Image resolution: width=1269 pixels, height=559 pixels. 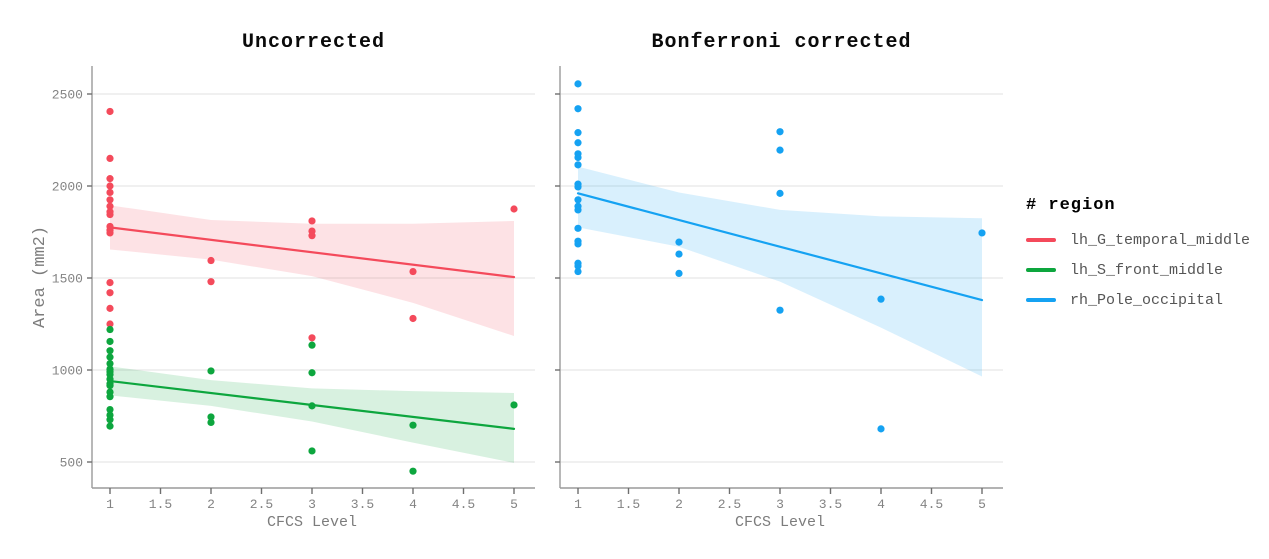 What do you see at coordinates (312, 414) in the screenshot?
I see `confidence-band-green` at bounding box center [312, 414].